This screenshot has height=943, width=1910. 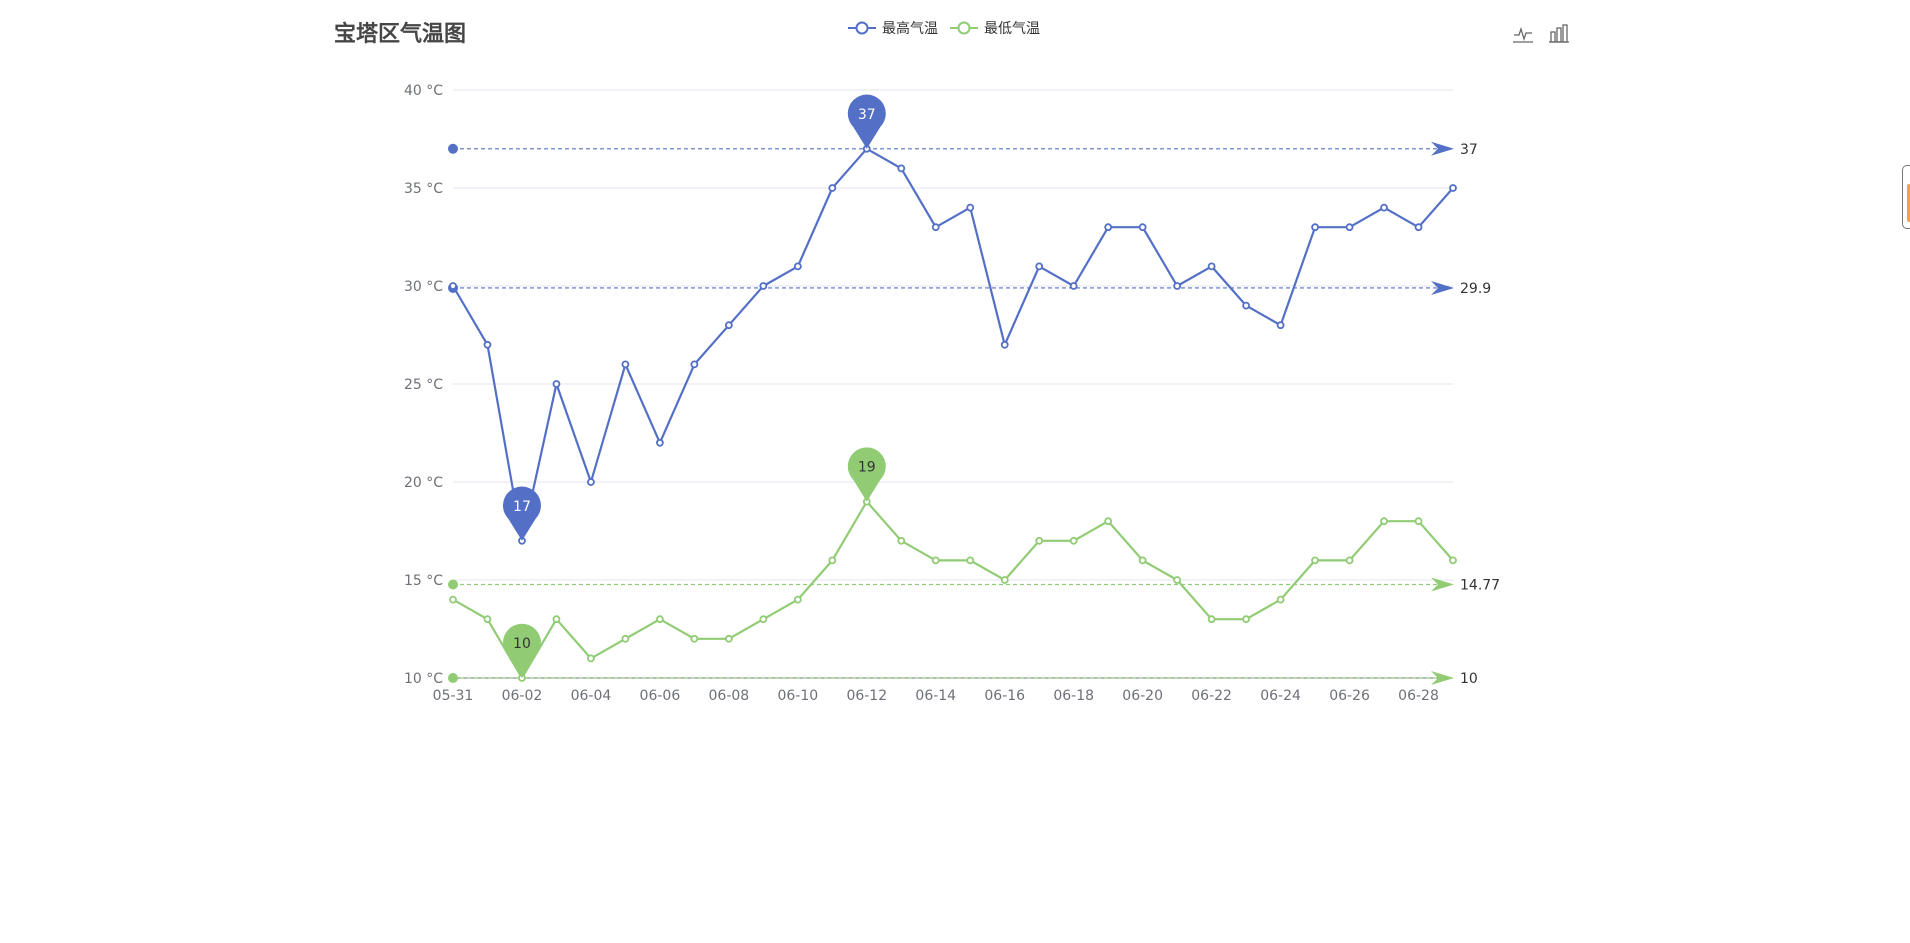 I want to click on x-tick-label: 06-28, so click(x=1418, y=696).